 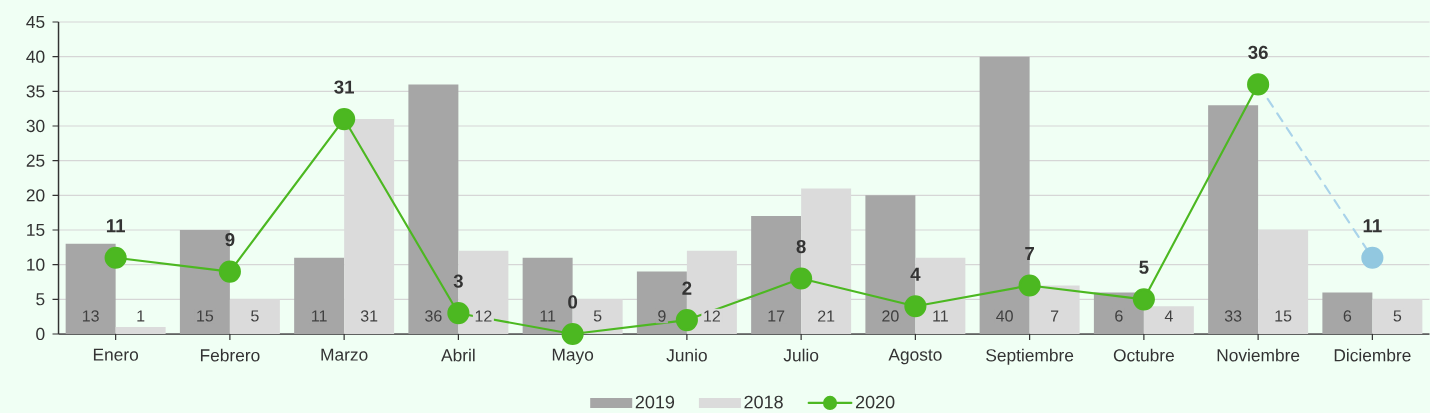 What do you see at coordinates (1030, 356) in the screenshot?
I see `x-tick-label: Septiembre` at bounding box center [1030, 356].